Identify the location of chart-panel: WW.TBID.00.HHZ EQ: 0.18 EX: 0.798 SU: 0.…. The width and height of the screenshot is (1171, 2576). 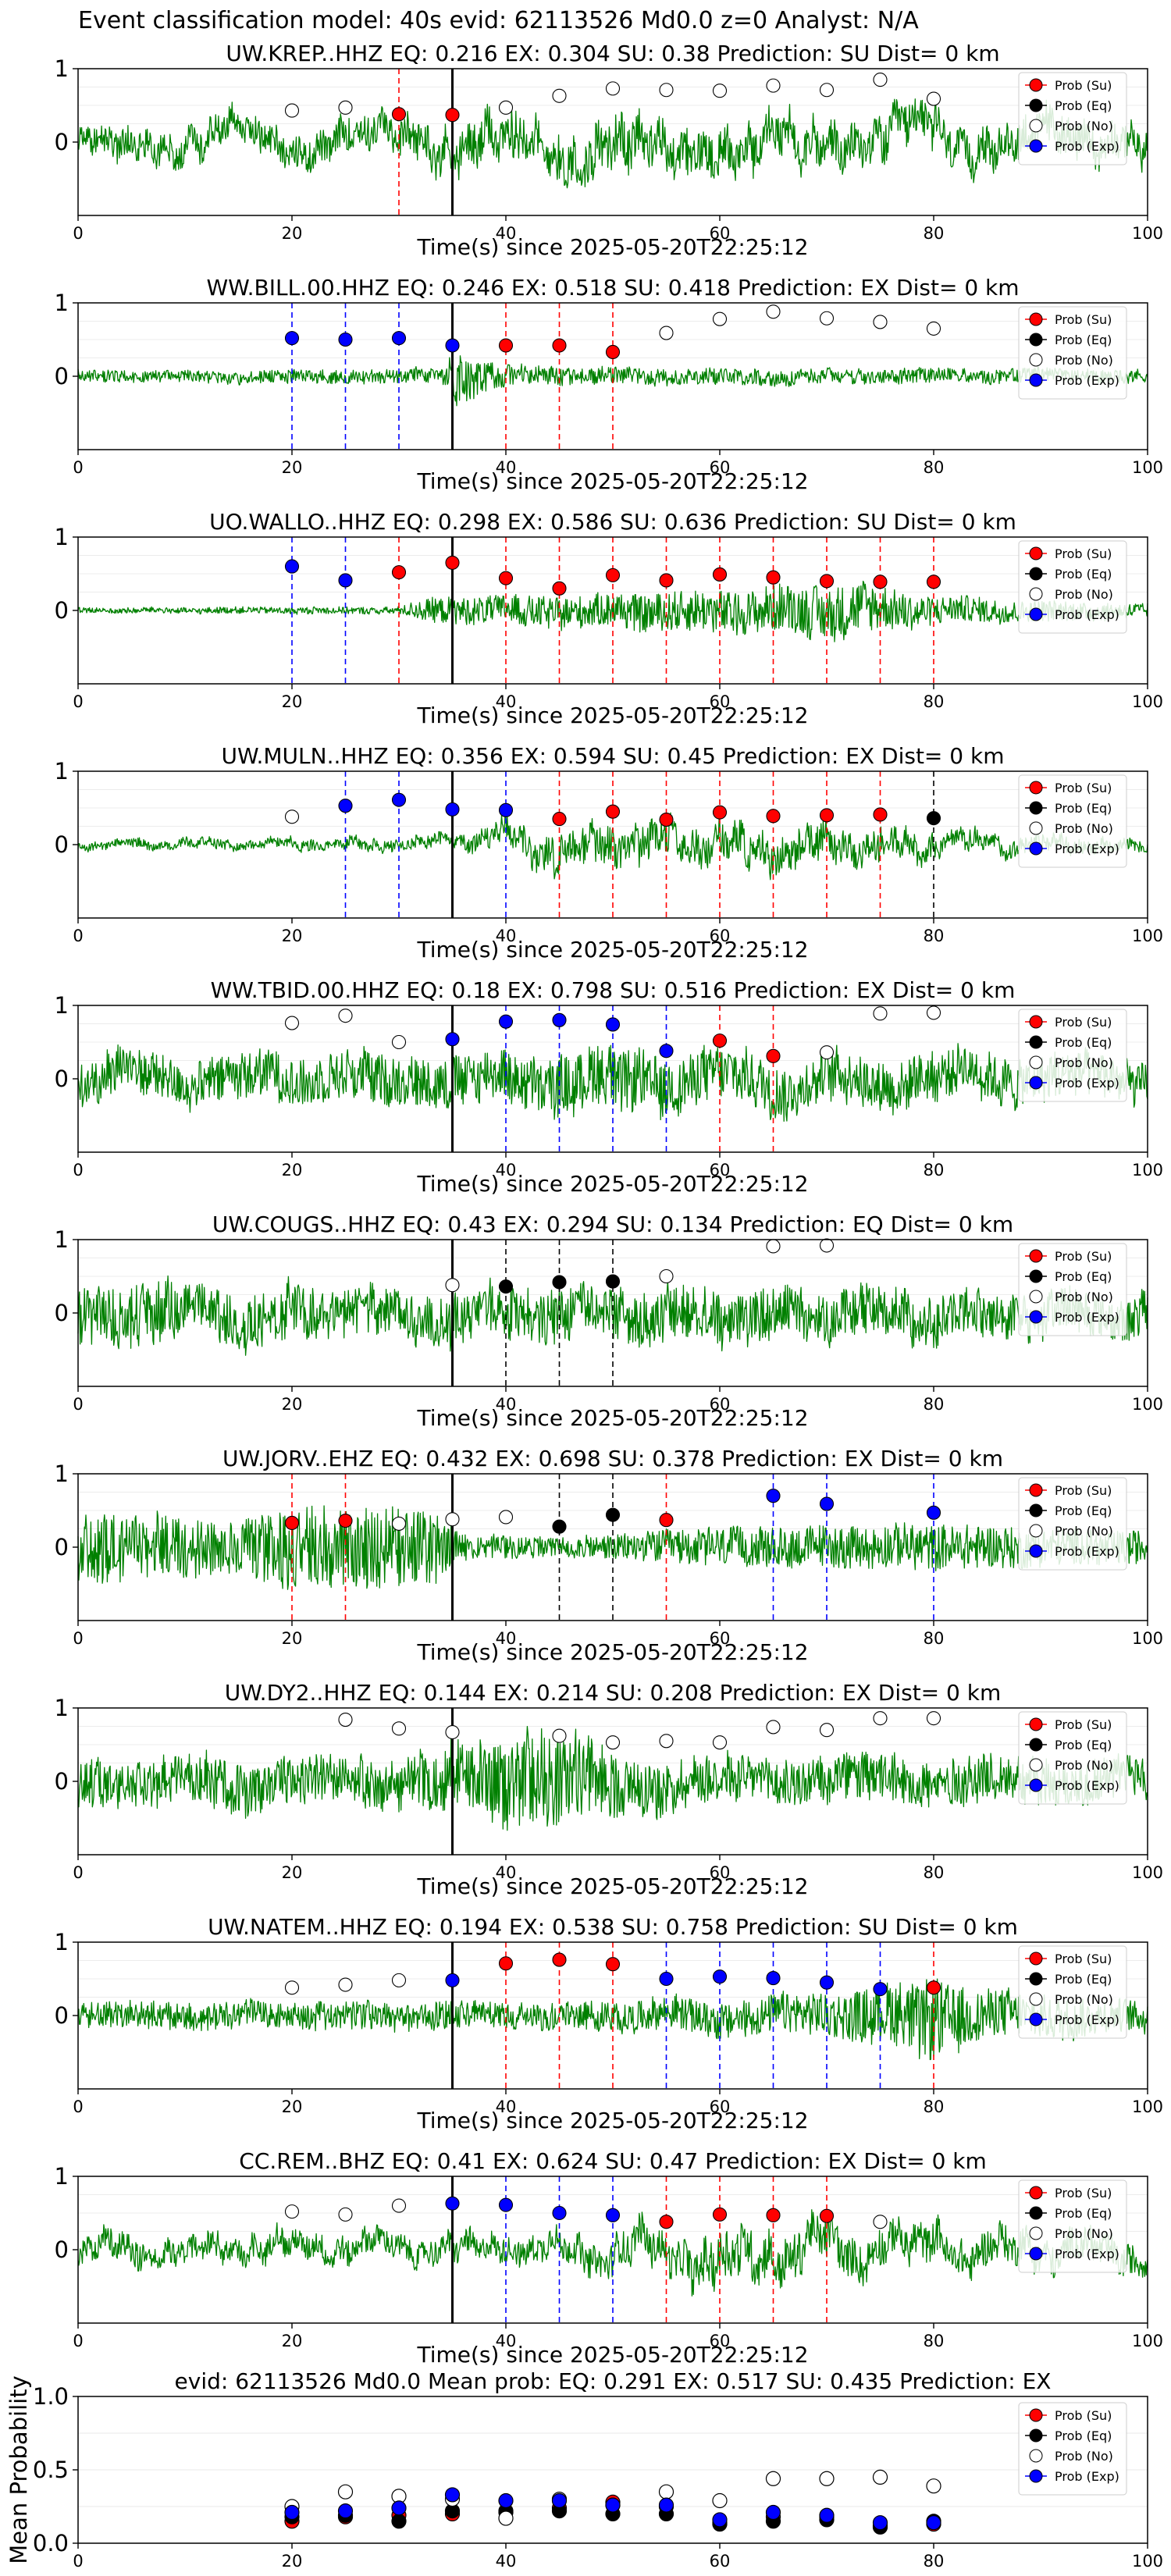
(609, 1087).